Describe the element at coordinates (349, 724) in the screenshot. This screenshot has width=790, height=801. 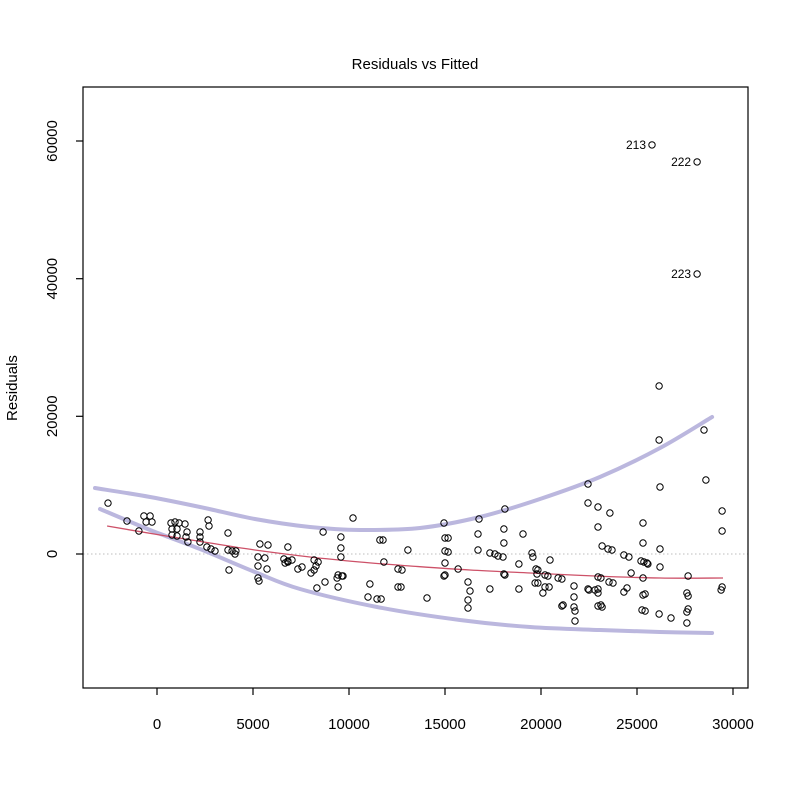
I see `x-tick-label: 10000` at that location.